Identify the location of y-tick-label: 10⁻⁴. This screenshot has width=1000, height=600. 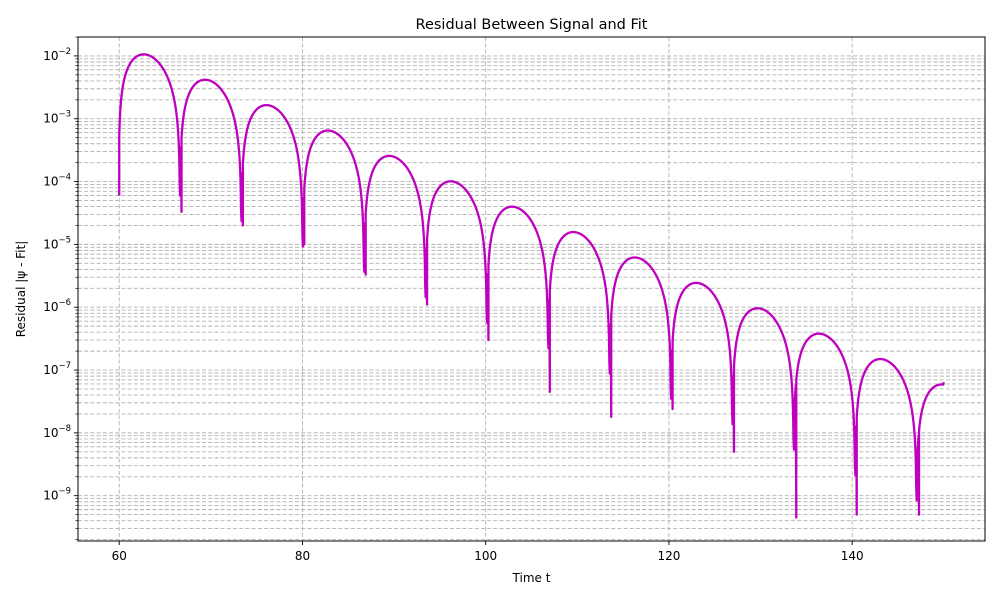
(57, 181).